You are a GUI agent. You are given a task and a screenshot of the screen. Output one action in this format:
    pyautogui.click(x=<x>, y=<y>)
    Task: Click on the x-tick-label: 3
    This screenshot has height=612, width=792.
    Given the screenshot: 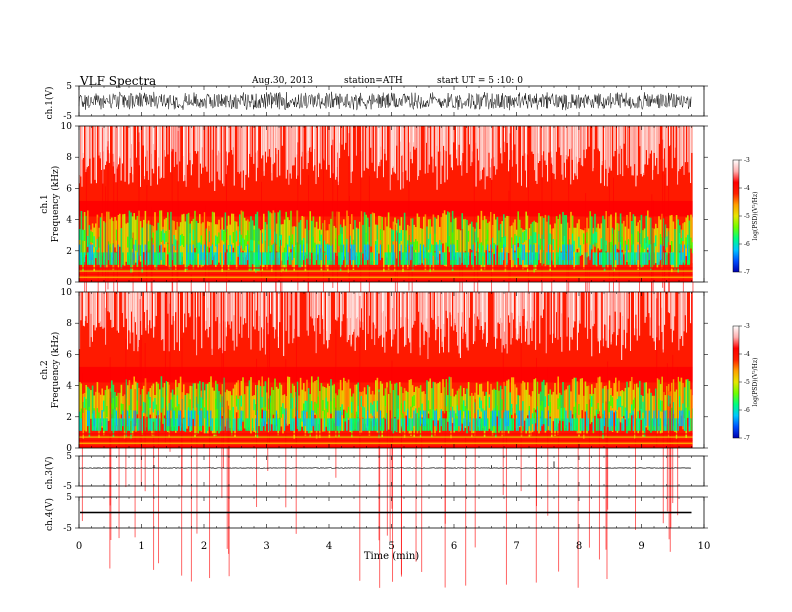 What is the action you would take?
    pyautogui.click(x=266, y=546)
    